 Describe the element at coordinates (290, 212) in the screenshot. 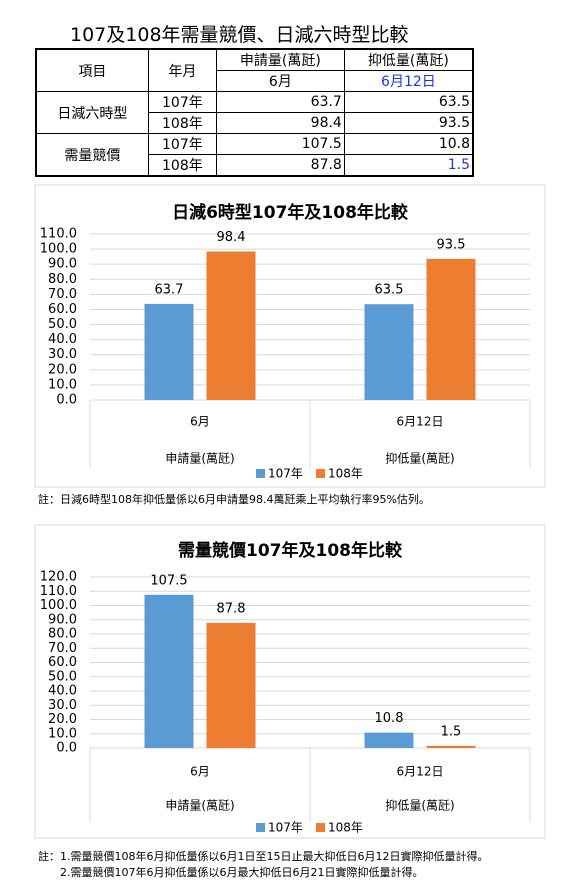

I see `chart-title: 日減6時型107年及108年比較` at that location.